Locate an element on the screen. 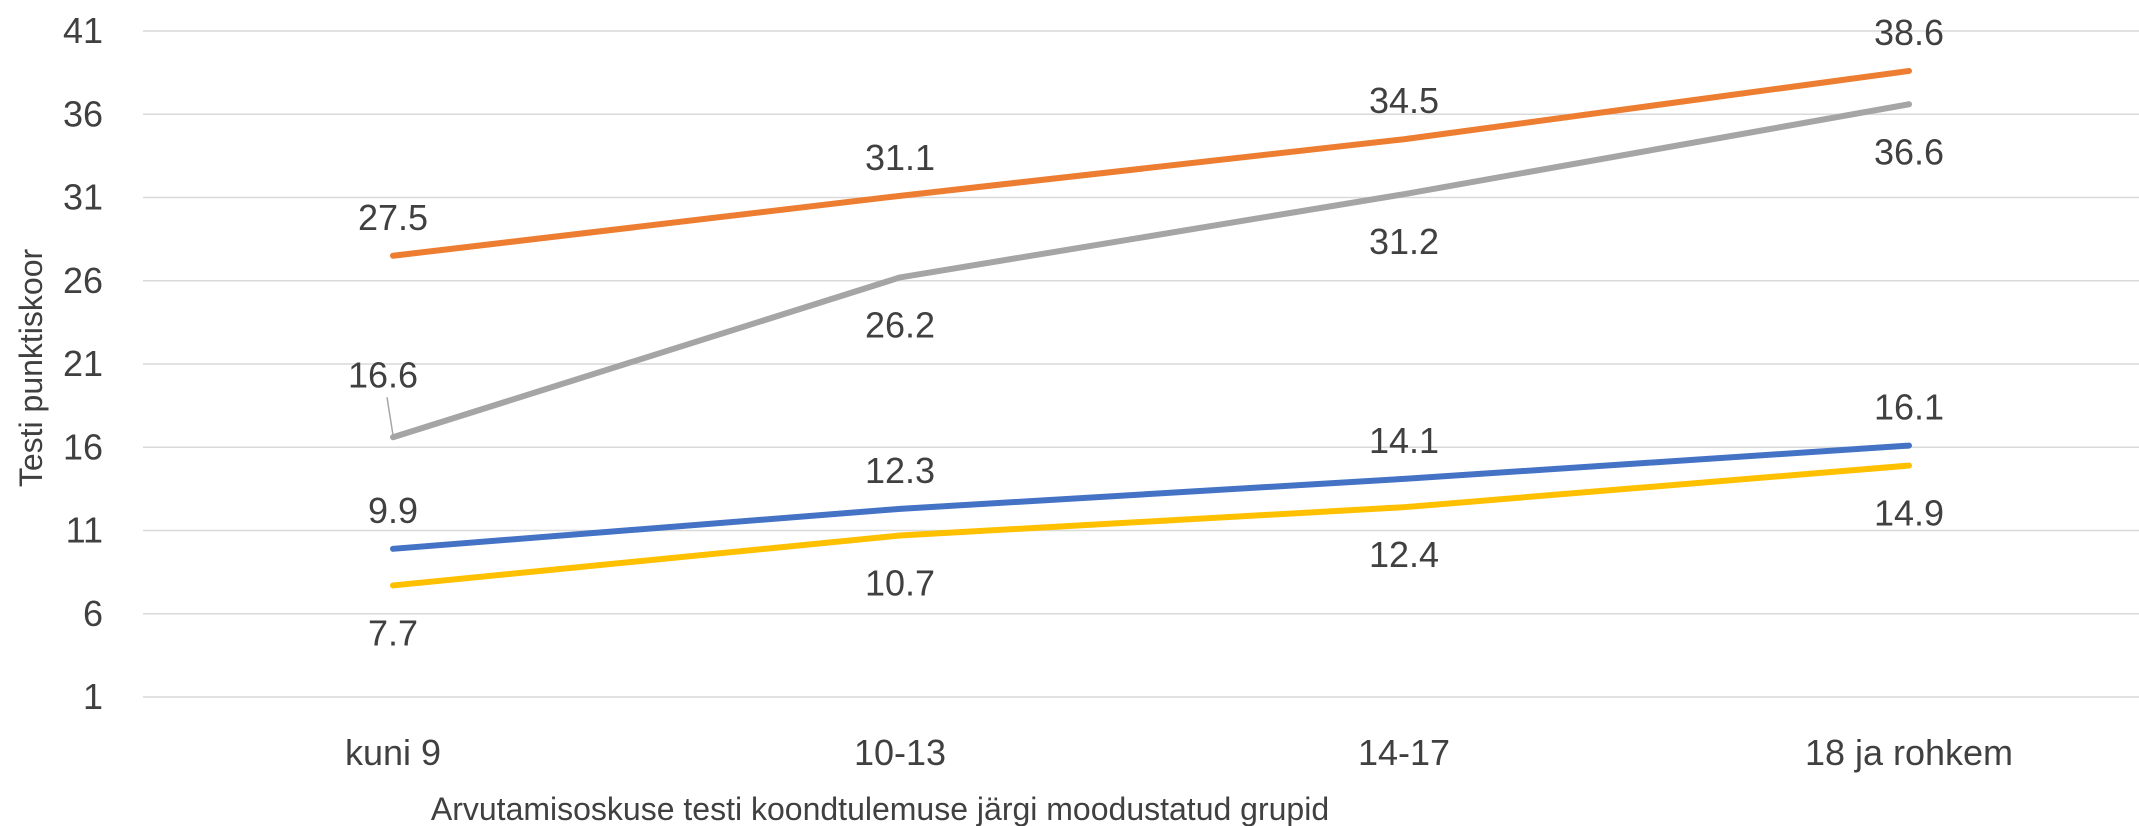  y-tick-label: 16 is located at coordinates (83, 446).